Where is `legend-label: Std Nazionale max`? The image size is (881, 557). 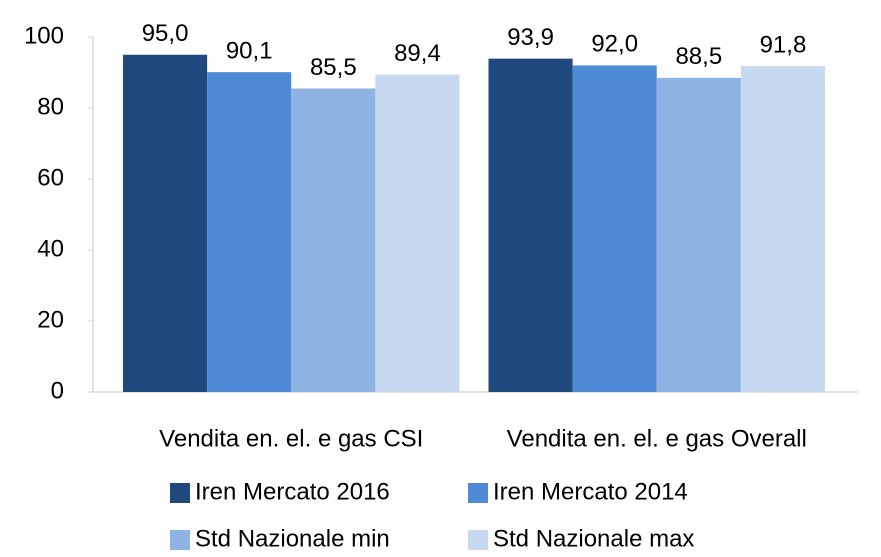 legend-label: Std Nazionale max is located at coordinates (593, 538).